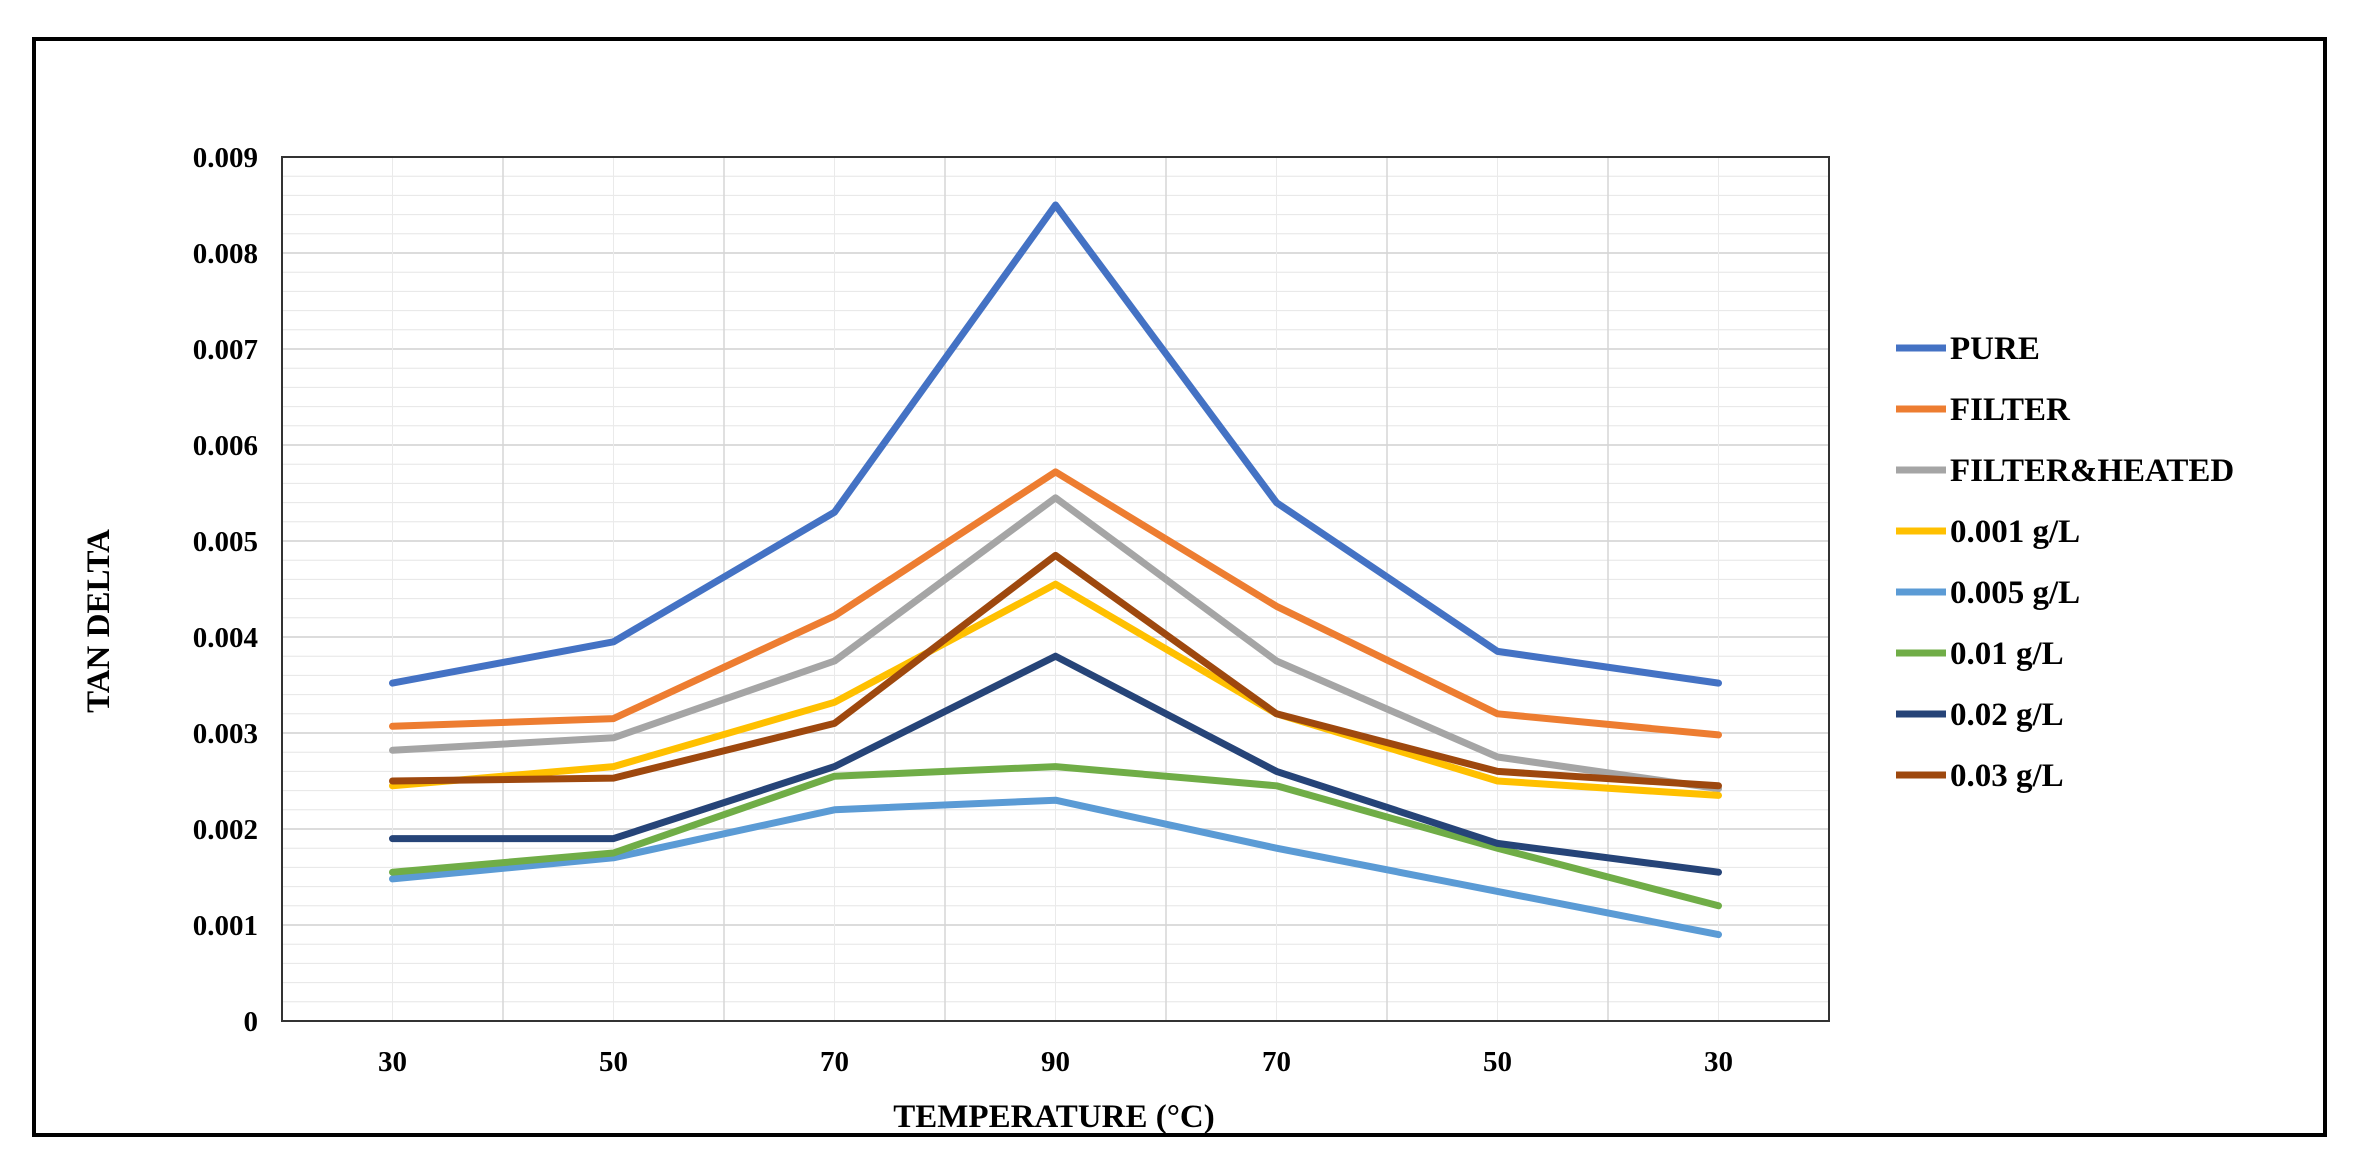  What do you see at coordinates (225, 734) in the screenshot?
I see `y-tick-label: 0.003` at bounding box center [225, 734].